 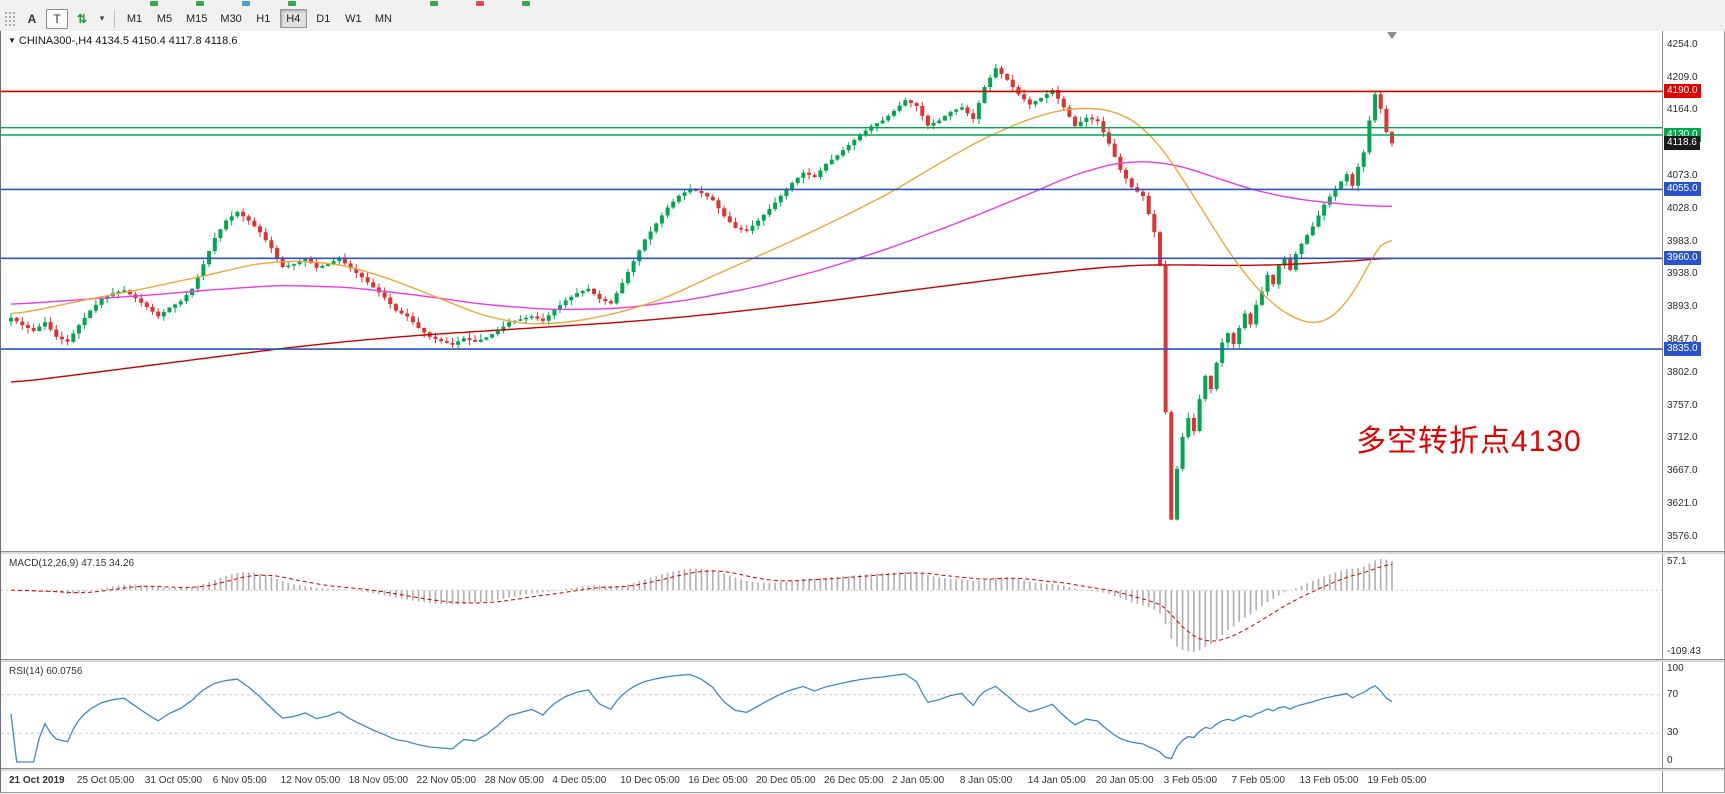 I want to click on timeframe-button-m15: M15, so click(x=196, y=18).